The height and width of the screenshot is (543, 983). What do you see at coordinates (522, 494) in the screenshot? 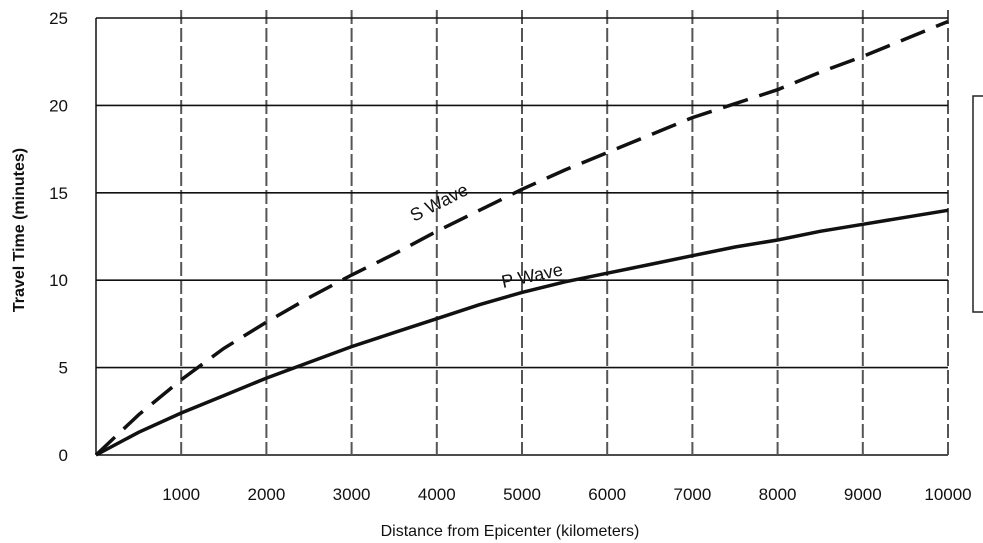
I see `x-tick-label: 5000` at bounding box center [522, 494].